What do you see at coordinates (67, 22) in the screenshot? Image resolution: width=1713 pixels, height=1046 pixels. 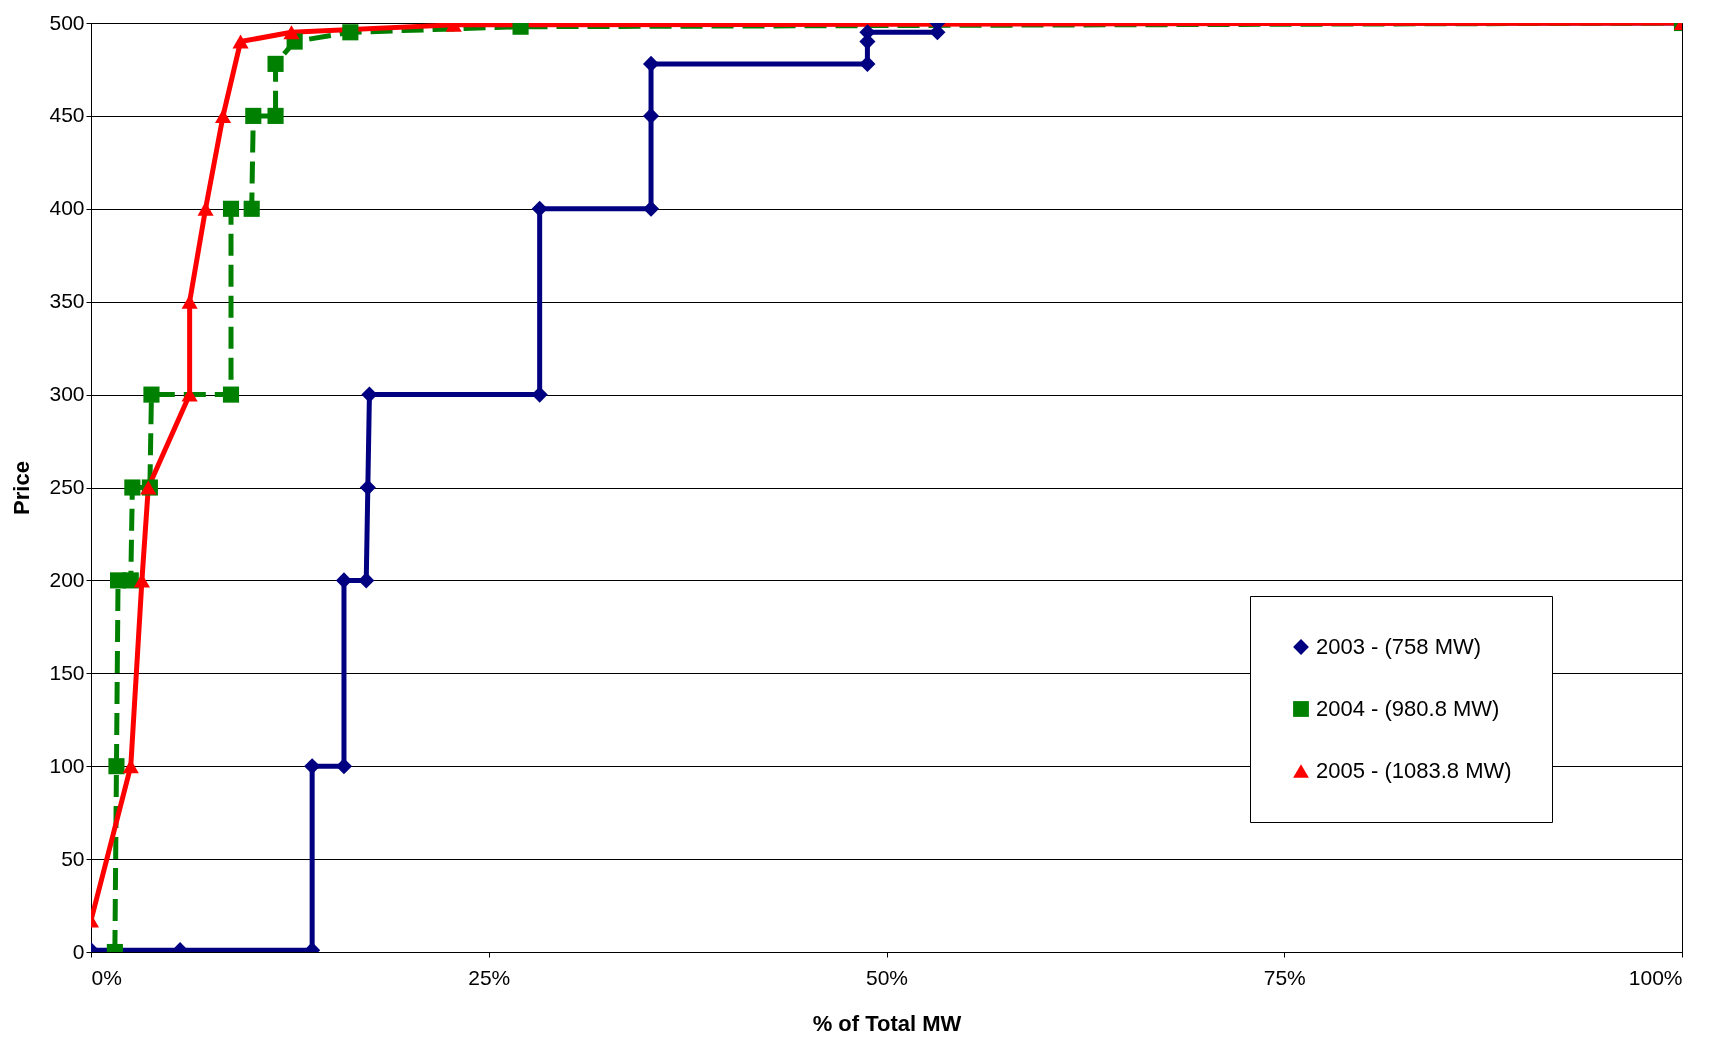 I see `y-tick-label: 500` at bounding box center [67, 22].